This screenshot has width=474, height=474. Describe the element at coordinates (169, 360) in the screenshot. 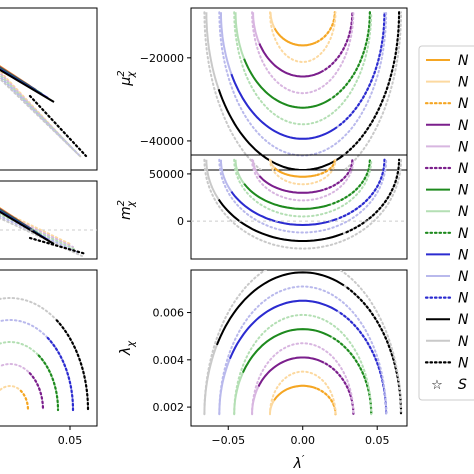

I see `y-tick-label: 0.004` at that location.